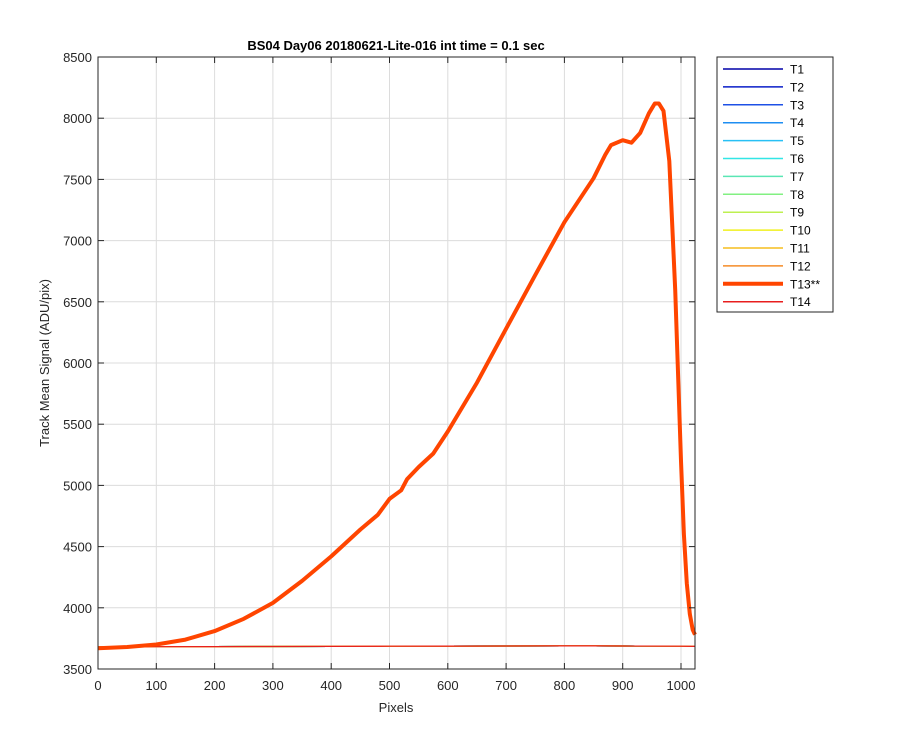 The width and height of the screenshot is (900, 750). Describe the element at coordinates (797, 159) in the screenshot. I see `legend-label: T6` at that location.